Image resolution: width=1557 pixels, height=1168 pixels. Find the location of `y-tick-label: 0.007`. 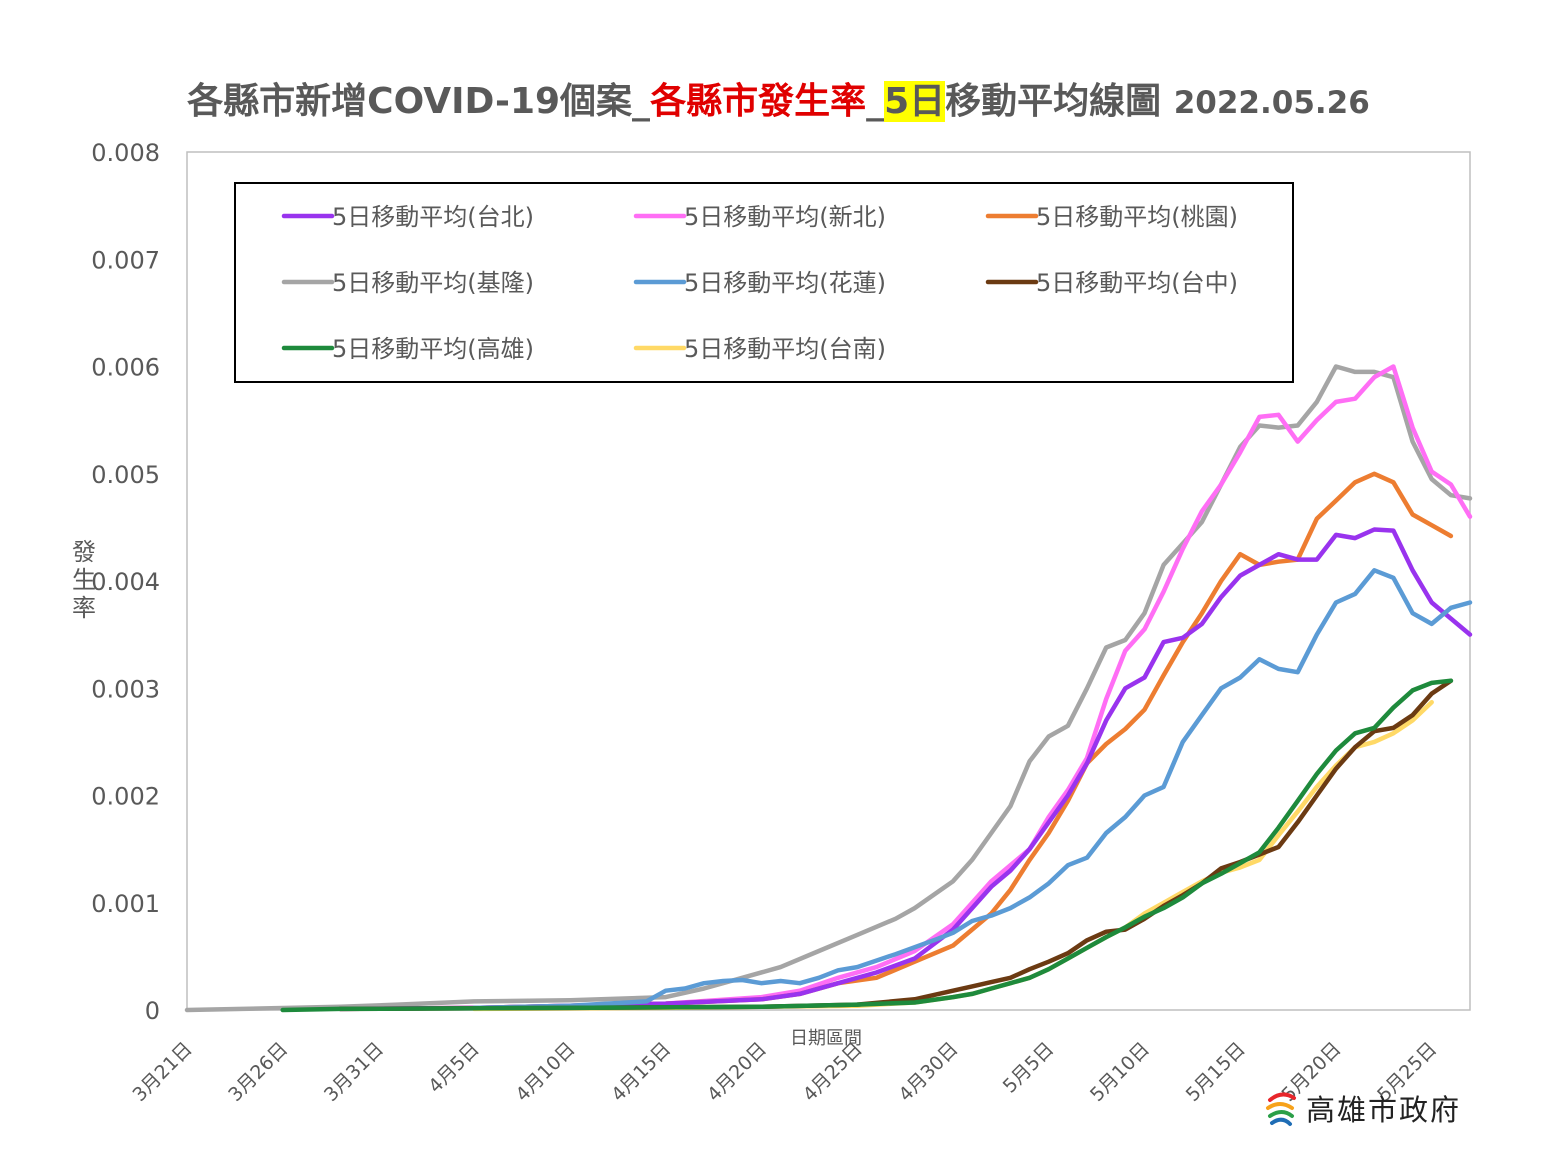

y-tick-label: 0.007 is located at coordinates (125, 260).